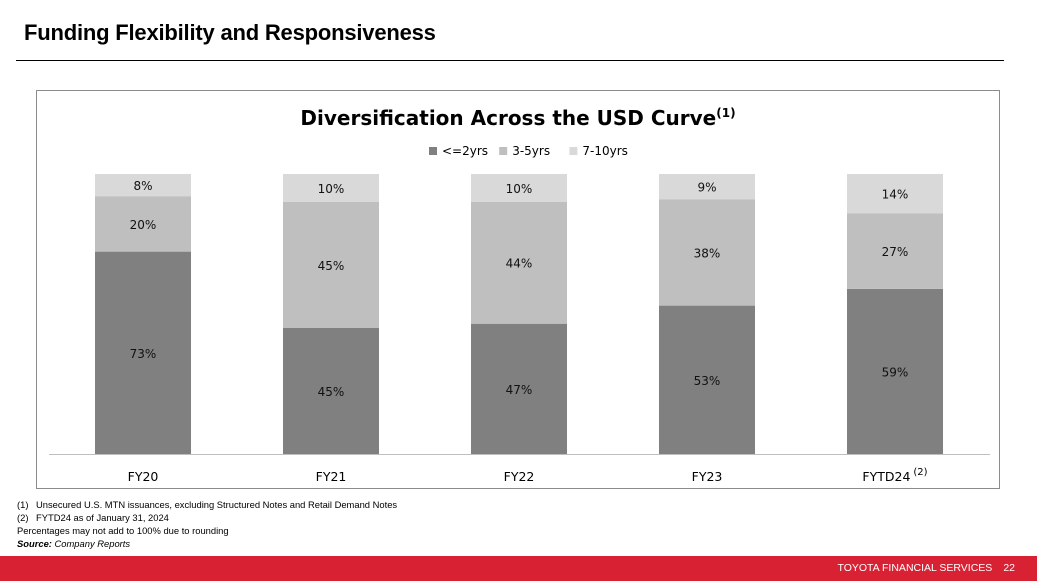  I want to click on legend-label: 3-5yrs, so click(531, 151).